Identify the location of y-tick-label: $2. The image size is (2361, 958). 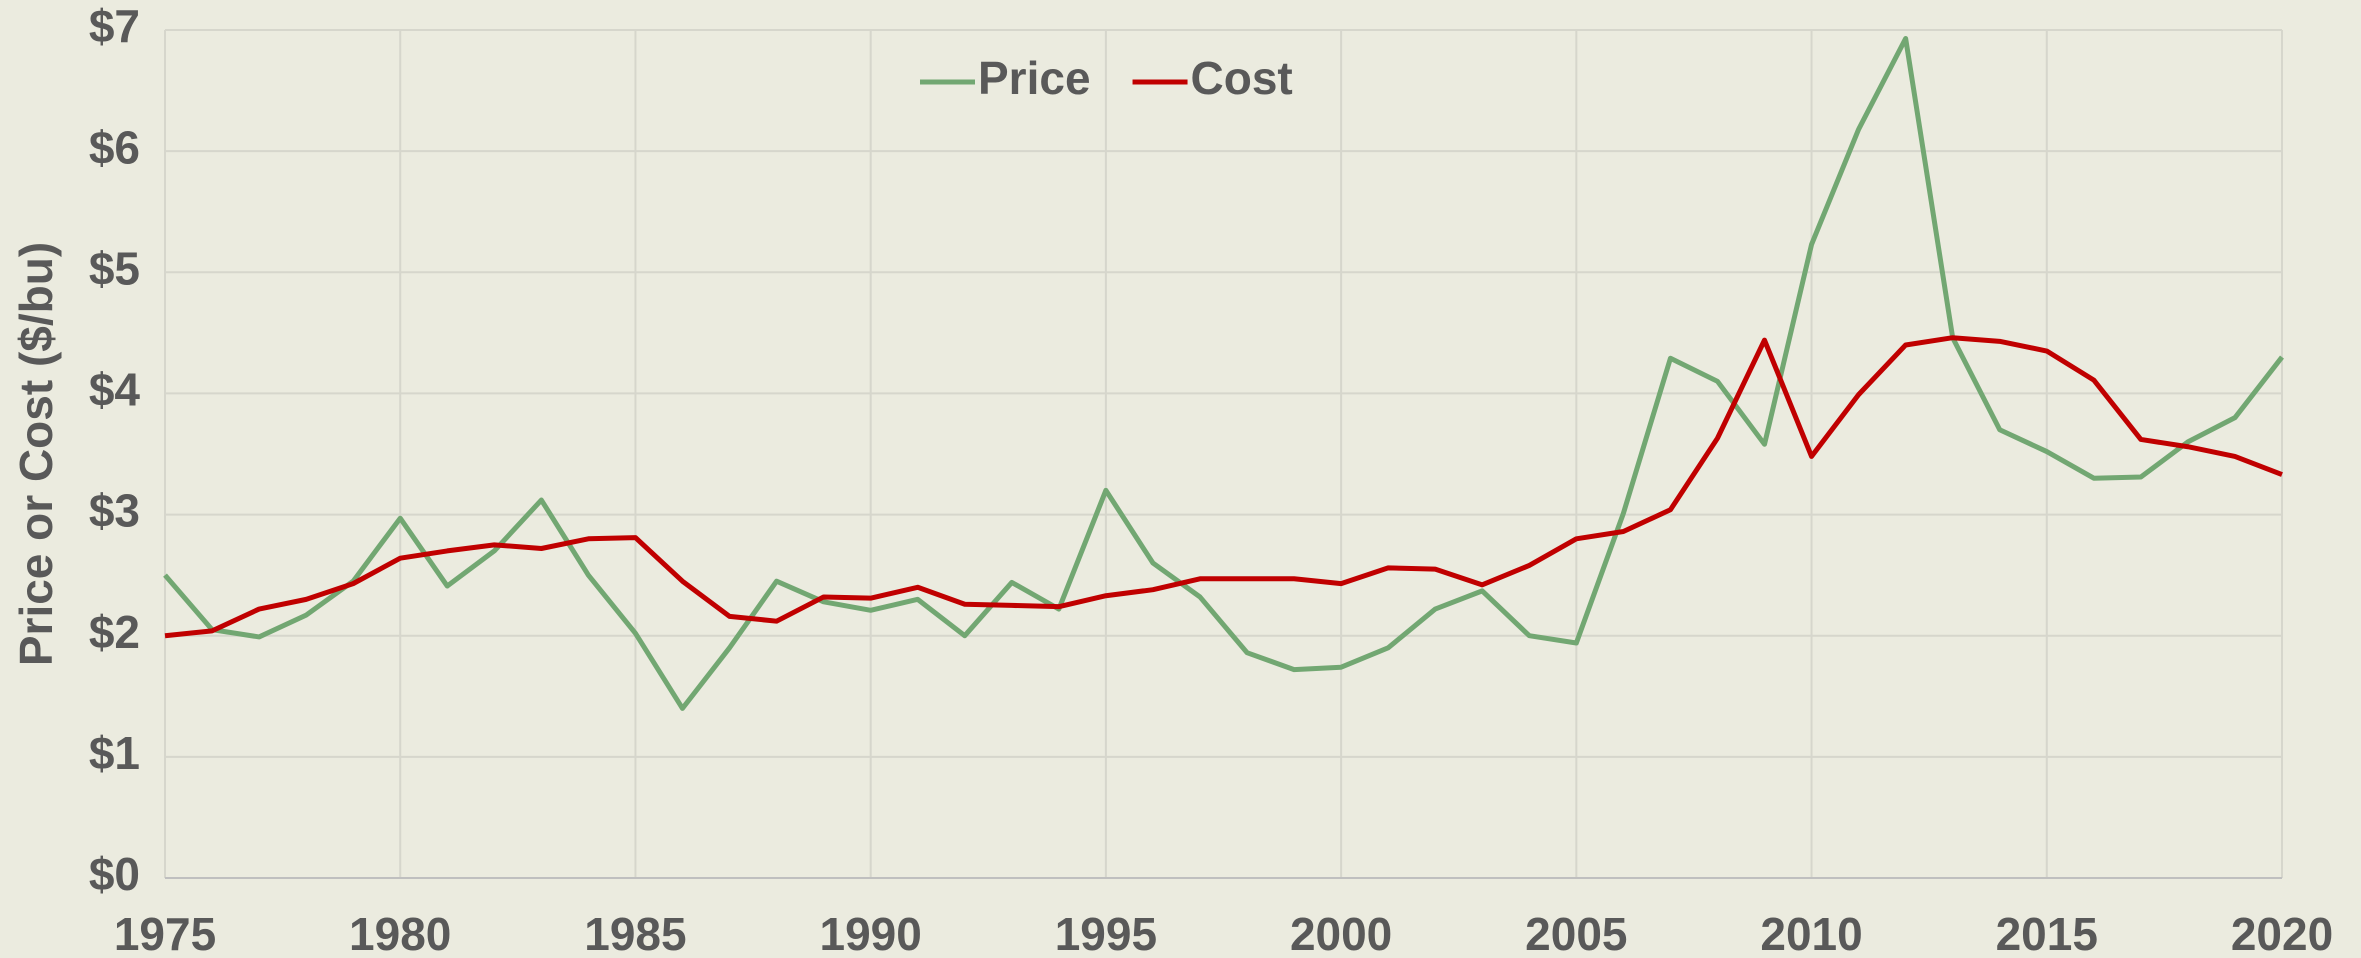
(114, 632).